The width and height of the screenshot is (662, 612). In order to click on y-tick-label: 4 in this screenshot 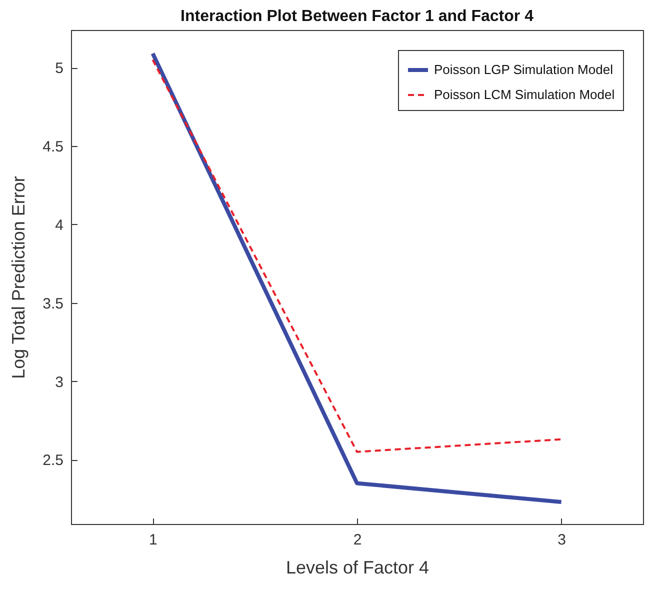, I will do `click(59, 225)`.